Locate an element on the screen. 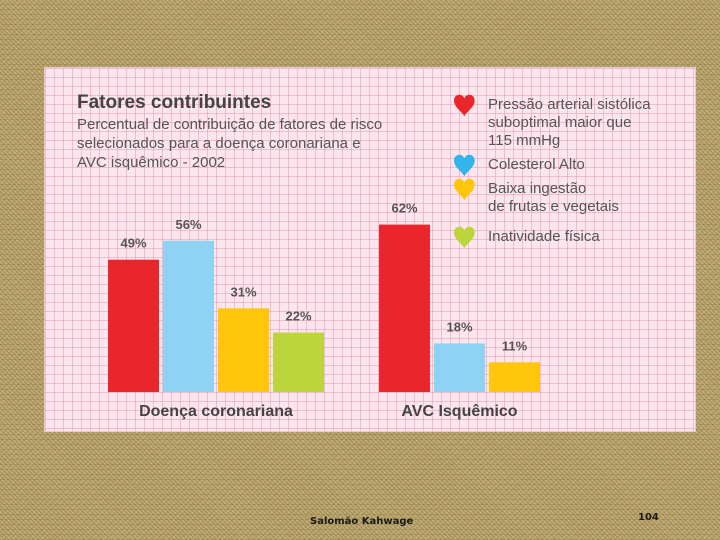 This screenshot has height=540, width=720. legend-label: 115 mmHg is located at coordinates (524, 140).